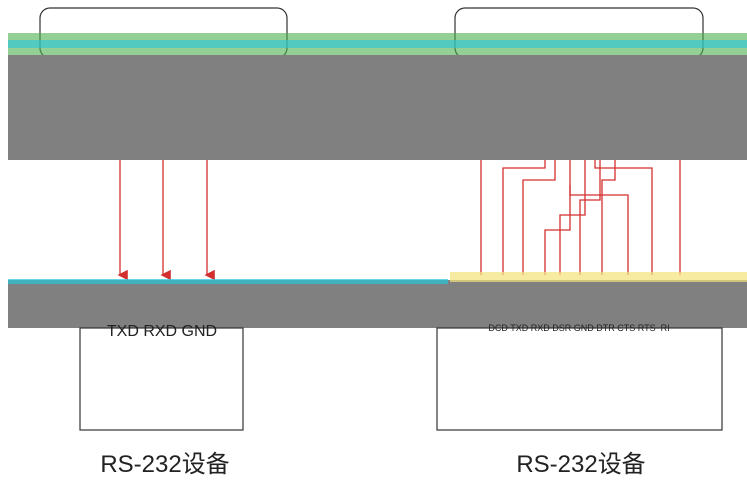 The image size is (747, 481). What do you see at coordinates (578, 328) in the screenshot?
I see `pin-labels: DCD TXD RXD DSR GND DTR CTS RTS RI` at bounding box center [578, 328].